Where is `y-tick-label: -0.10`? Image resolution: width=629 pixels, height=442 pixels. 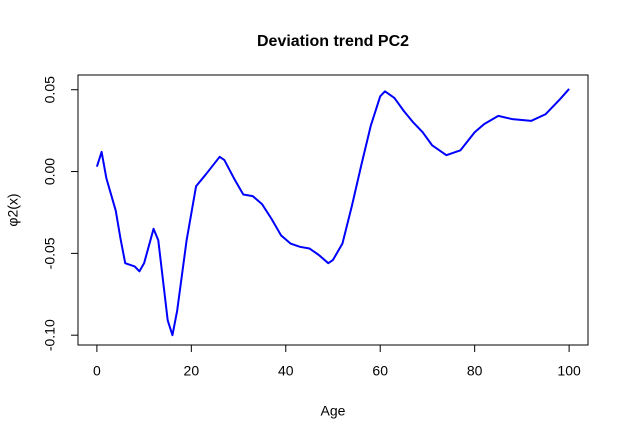
y-tick-label: -0.10 is located at coordinates (50, 335).